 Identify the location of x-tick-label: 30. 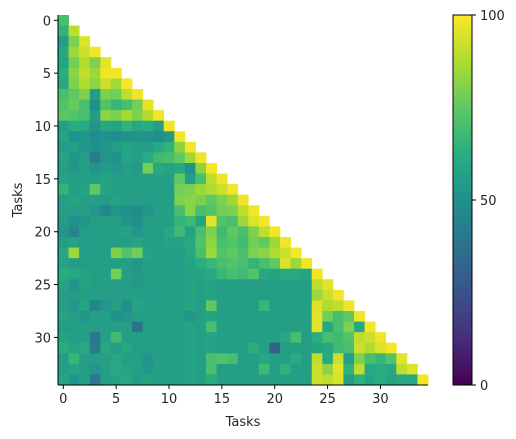
(380, 399).